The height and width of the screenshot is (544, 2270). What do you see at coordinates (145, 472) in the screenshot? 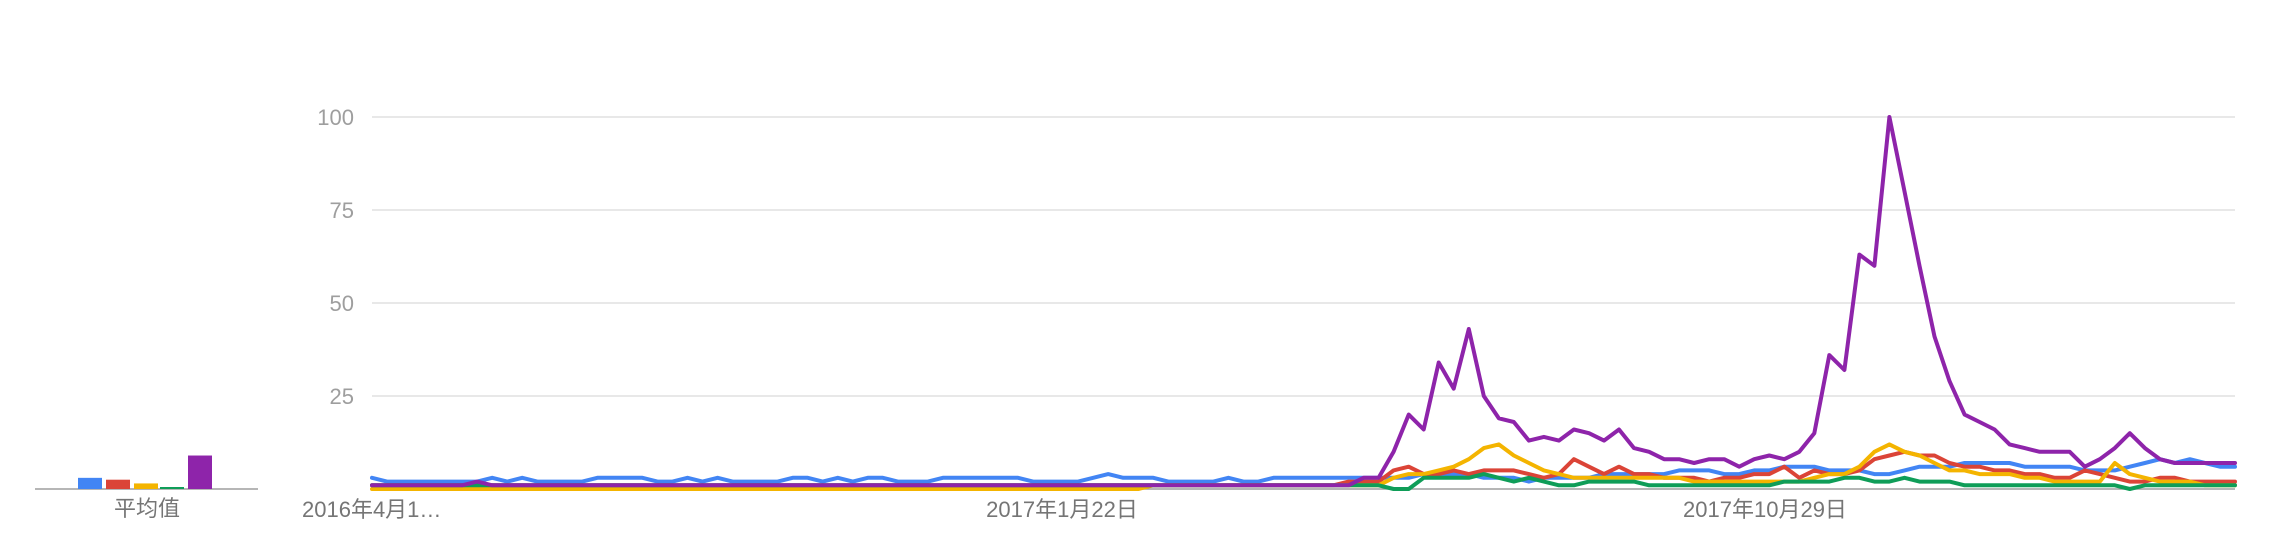
I see `average-bars` at bounding box center [145, 472].